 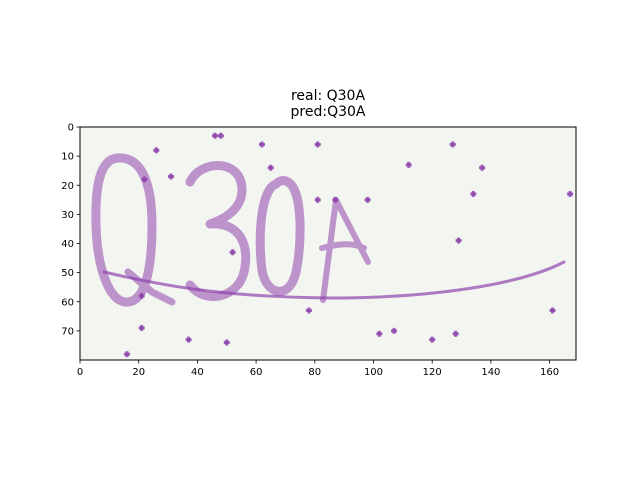 What do you see at coordinates (314, 372) in the screenshot?
I see `x-tick-label: 80` at bounding box center [314, 372].